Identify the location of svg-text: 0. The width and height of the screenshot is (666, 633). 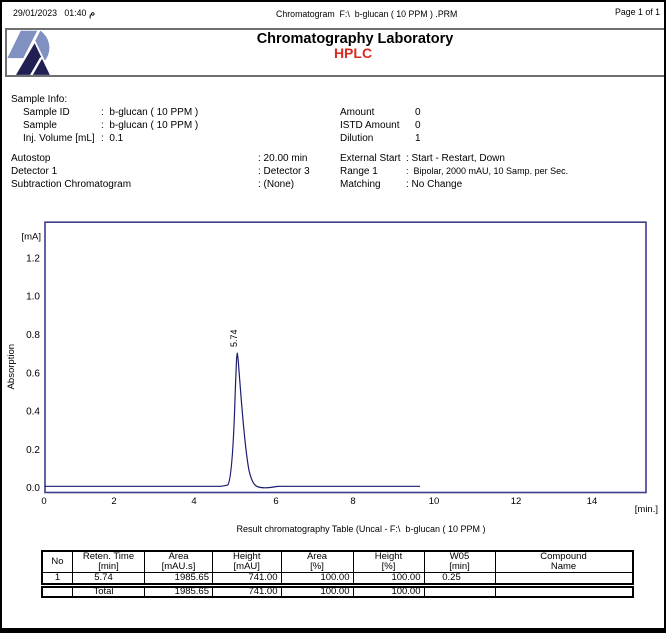
(43, 501).